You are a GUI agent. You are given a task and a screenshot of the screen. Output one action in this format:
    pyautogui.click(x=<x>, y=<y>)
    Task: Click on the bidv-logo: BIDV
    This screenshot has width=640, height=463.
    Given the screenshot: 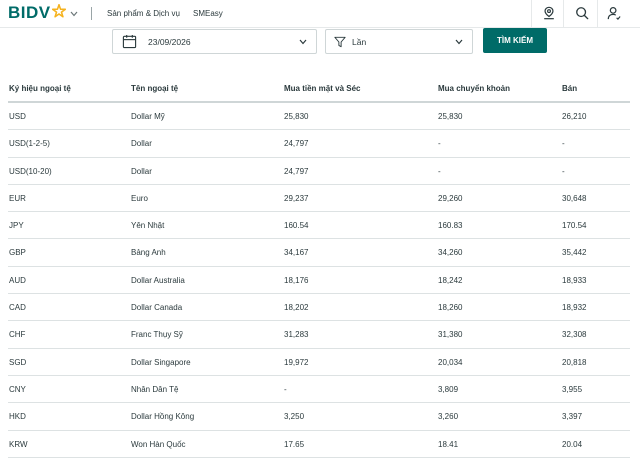 What is the action you would take?
    pyautogui.click(x=37, y=13)
    